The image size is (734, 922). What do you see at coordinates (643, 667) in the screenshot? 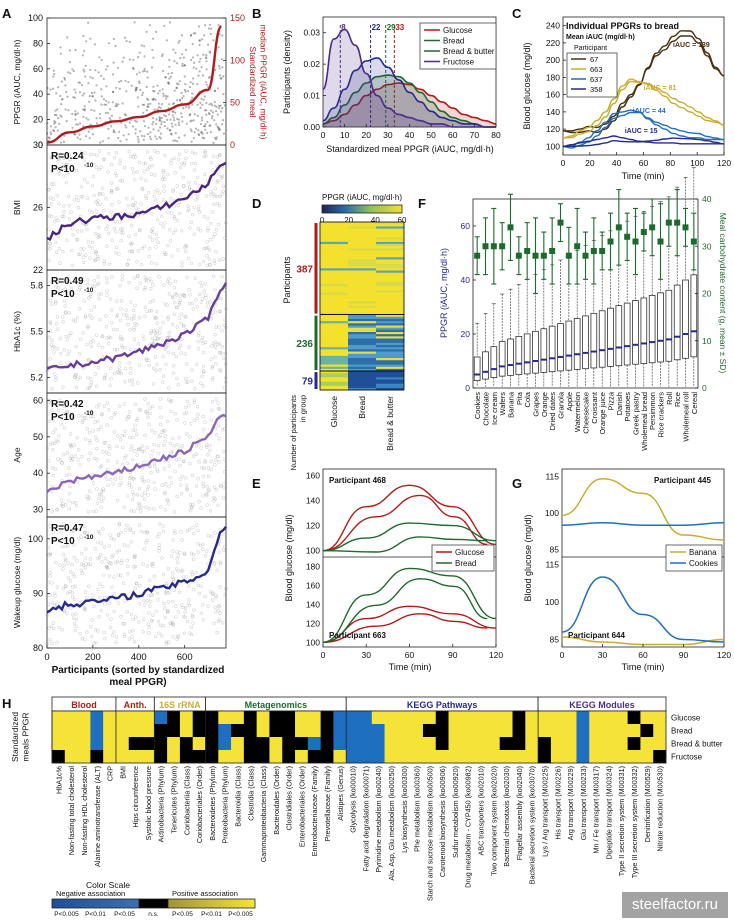
I see `x-axis-label: Time (min)` at bounding box center [643, 667].